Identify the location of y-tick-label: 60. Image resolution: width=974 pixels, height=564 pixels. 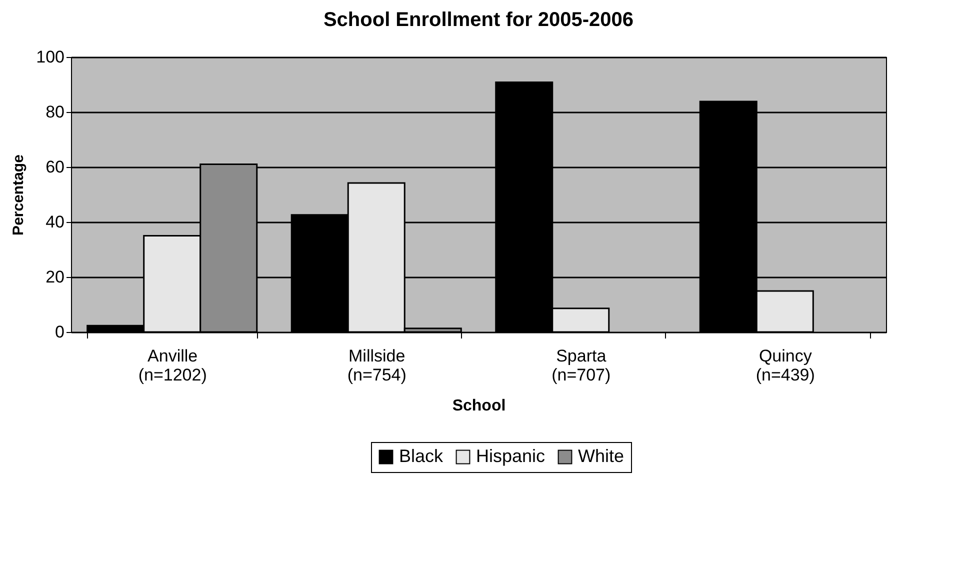
(55, 167).